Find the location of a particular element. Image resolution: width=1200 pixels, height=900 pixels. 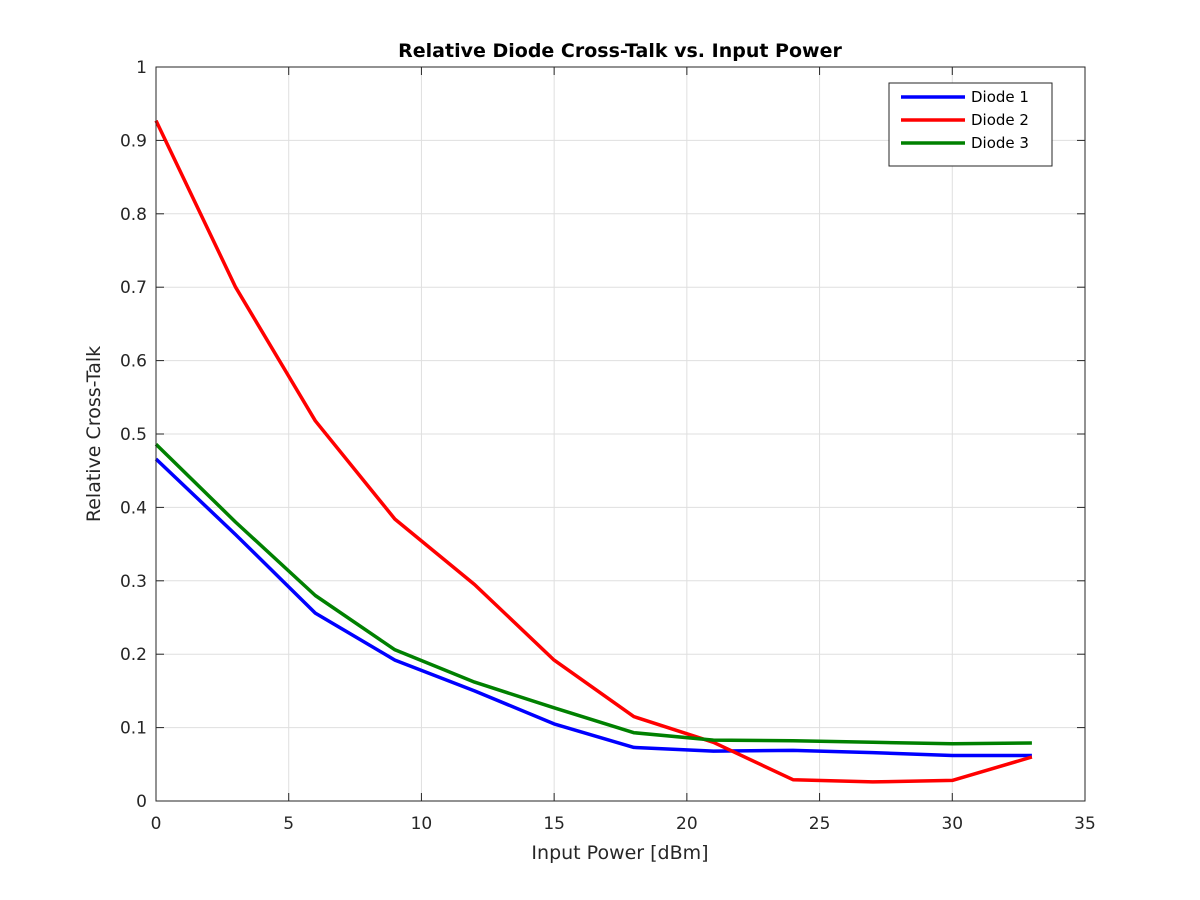

y-axis-label: Relative Cross-Talk is located at coordinates (94, 434).